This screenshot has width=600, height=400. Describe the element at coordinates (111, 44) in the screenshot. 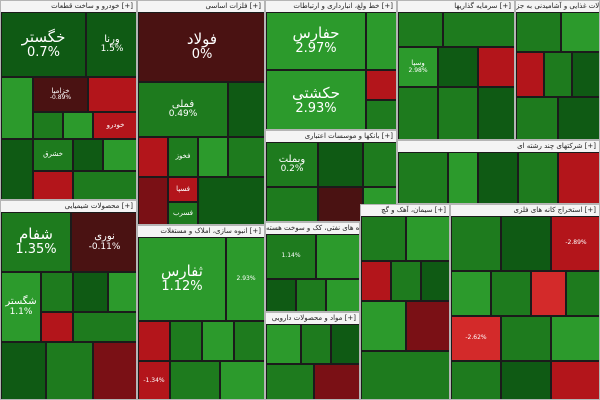

I see `stock-tile: ورنا 1.5%` at that location.